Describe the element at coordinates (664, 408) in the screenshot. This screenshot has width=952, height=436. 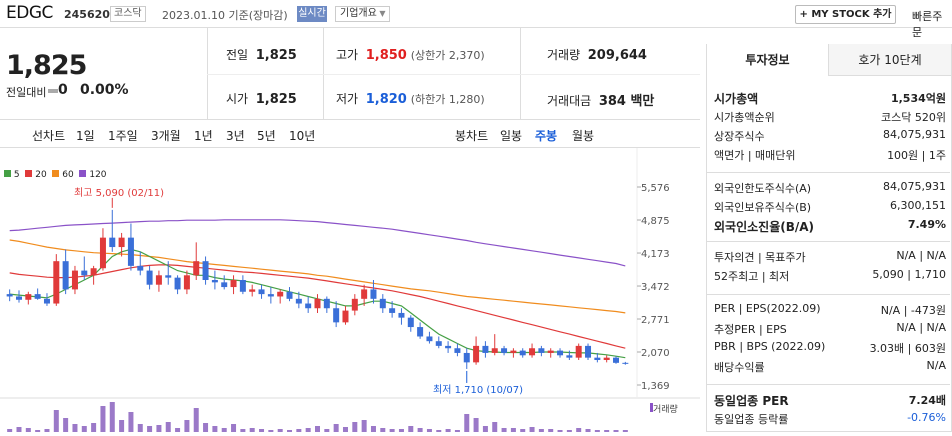
I see `volume-legend: 거래량` at that location.